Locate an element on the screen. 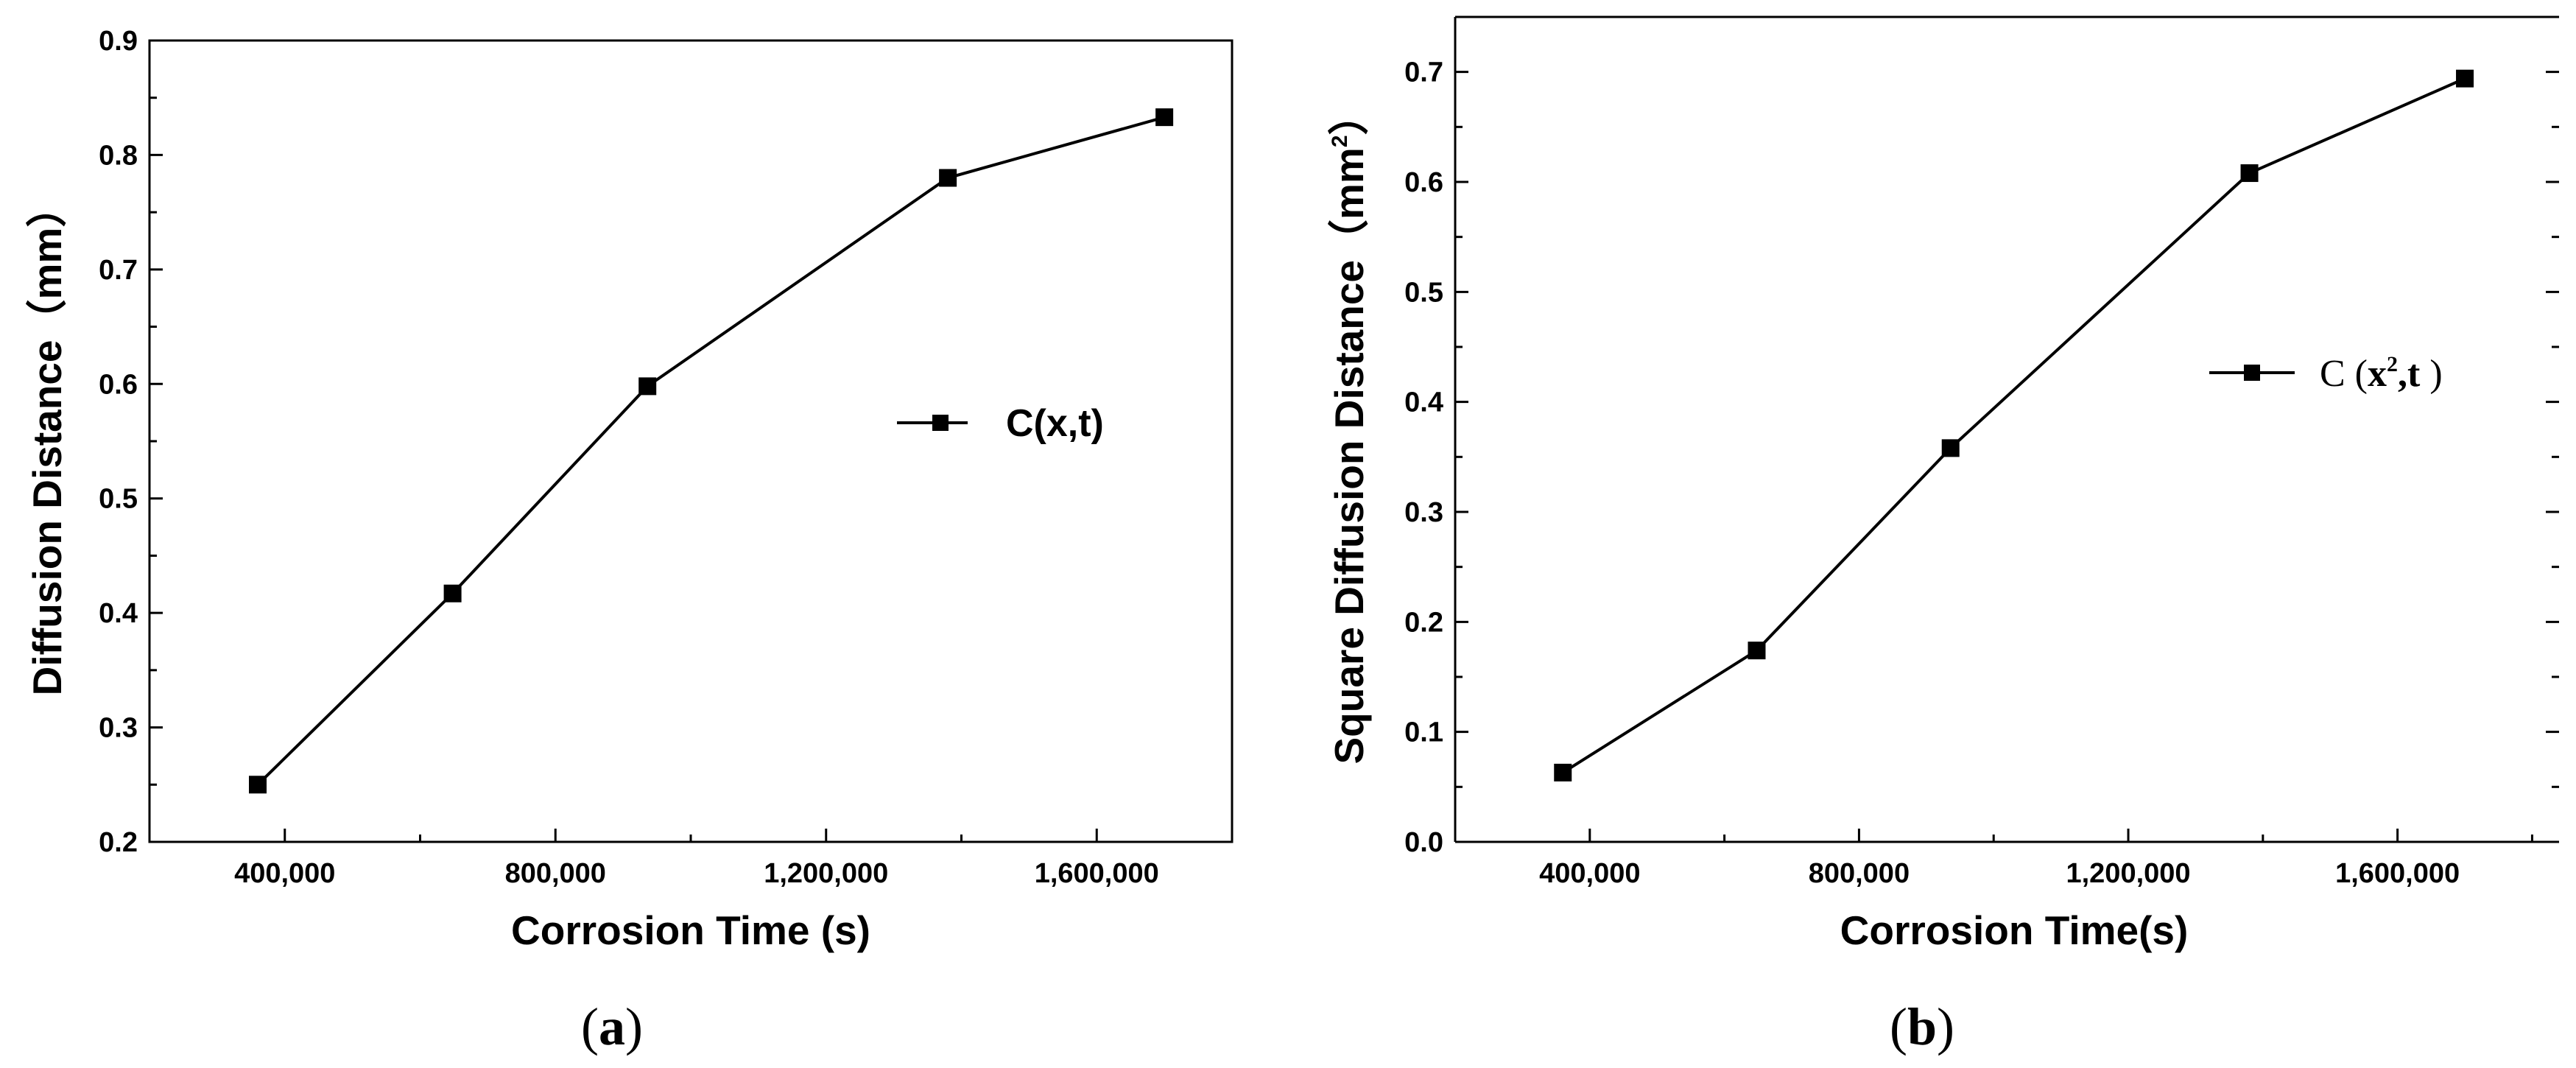  legend-label-b: C (x2,t ) is located at coordinates (2381, 373).